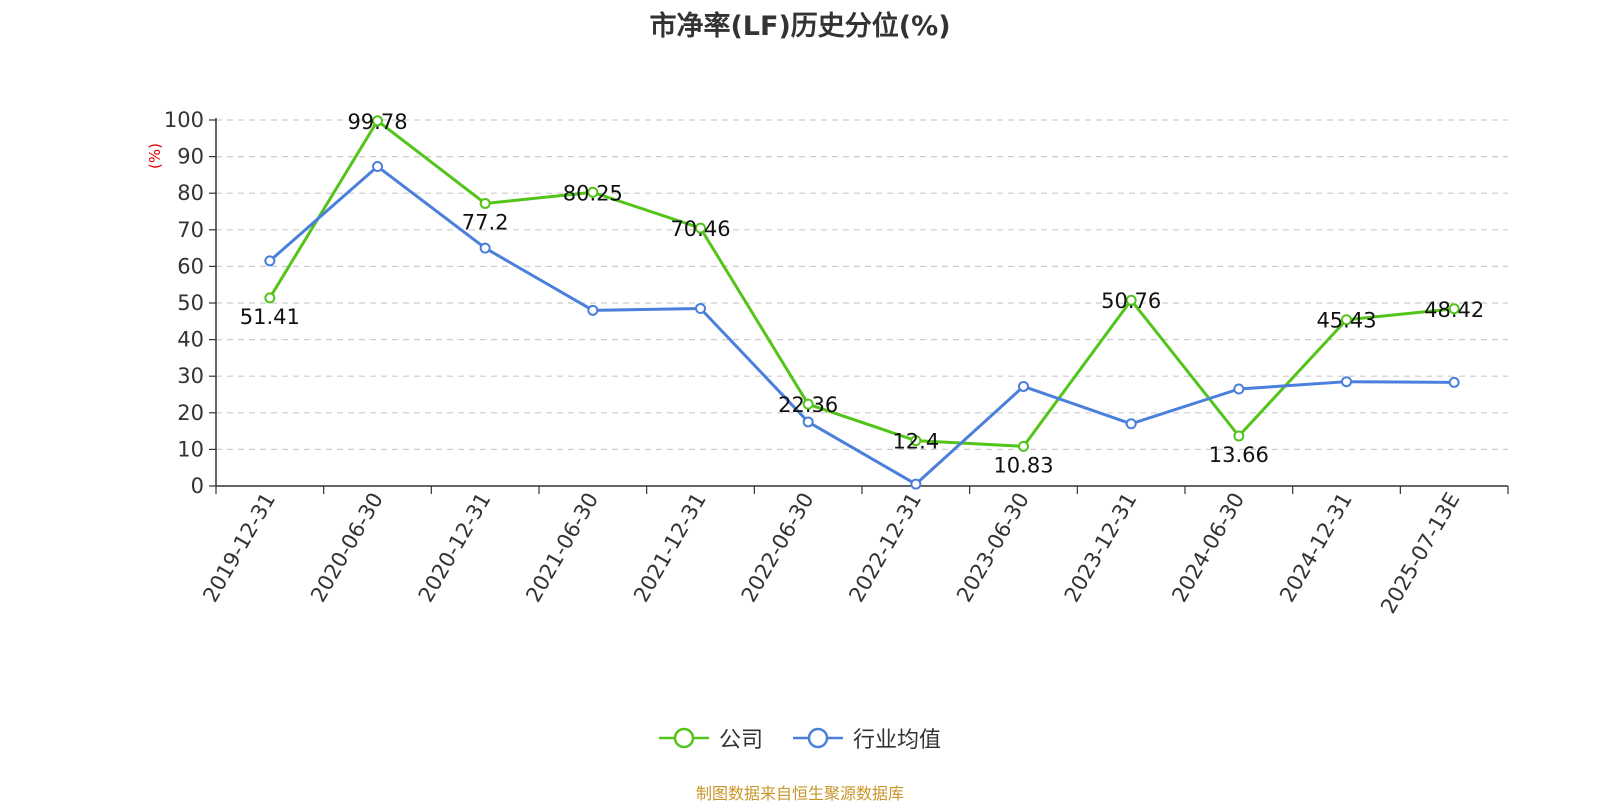  I want to click on x-tick-label: 2022-06-30, so click(778, 548).